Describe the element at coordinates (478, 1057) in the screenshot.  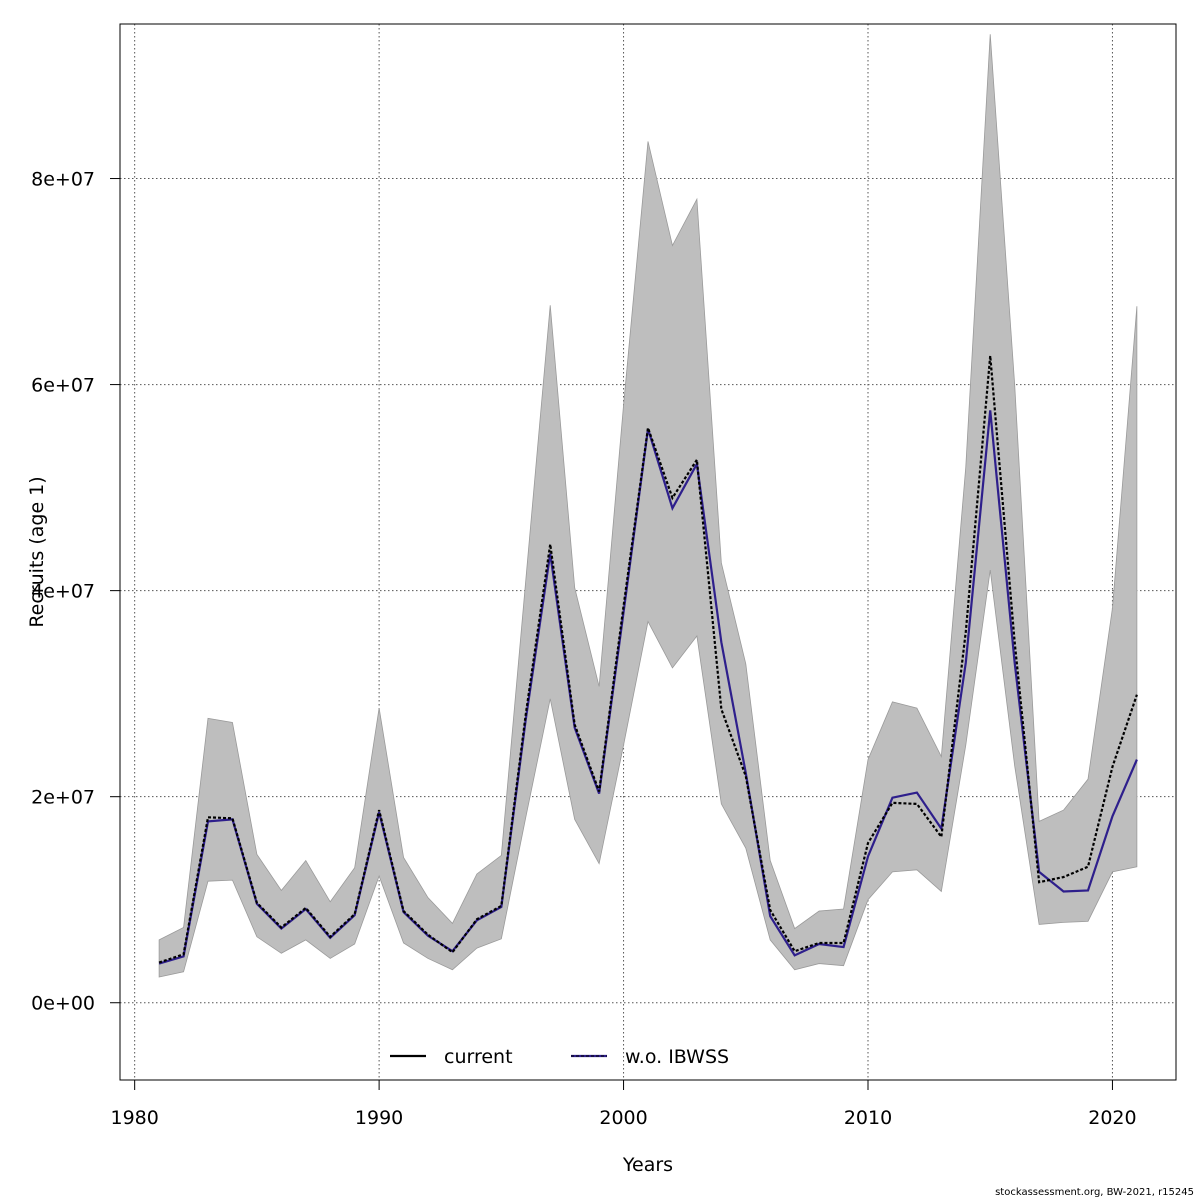
I see `legend-label-current: current` at that location.